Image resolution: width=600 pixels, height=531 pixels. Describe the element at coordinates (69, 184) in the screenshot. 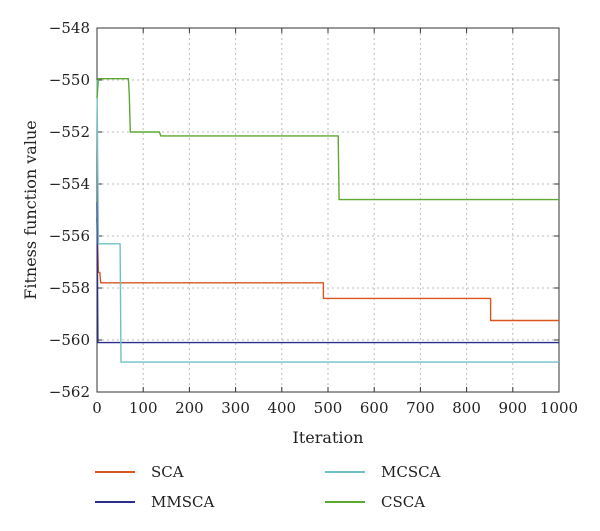

I see `y-tick-label: −554` at that location.